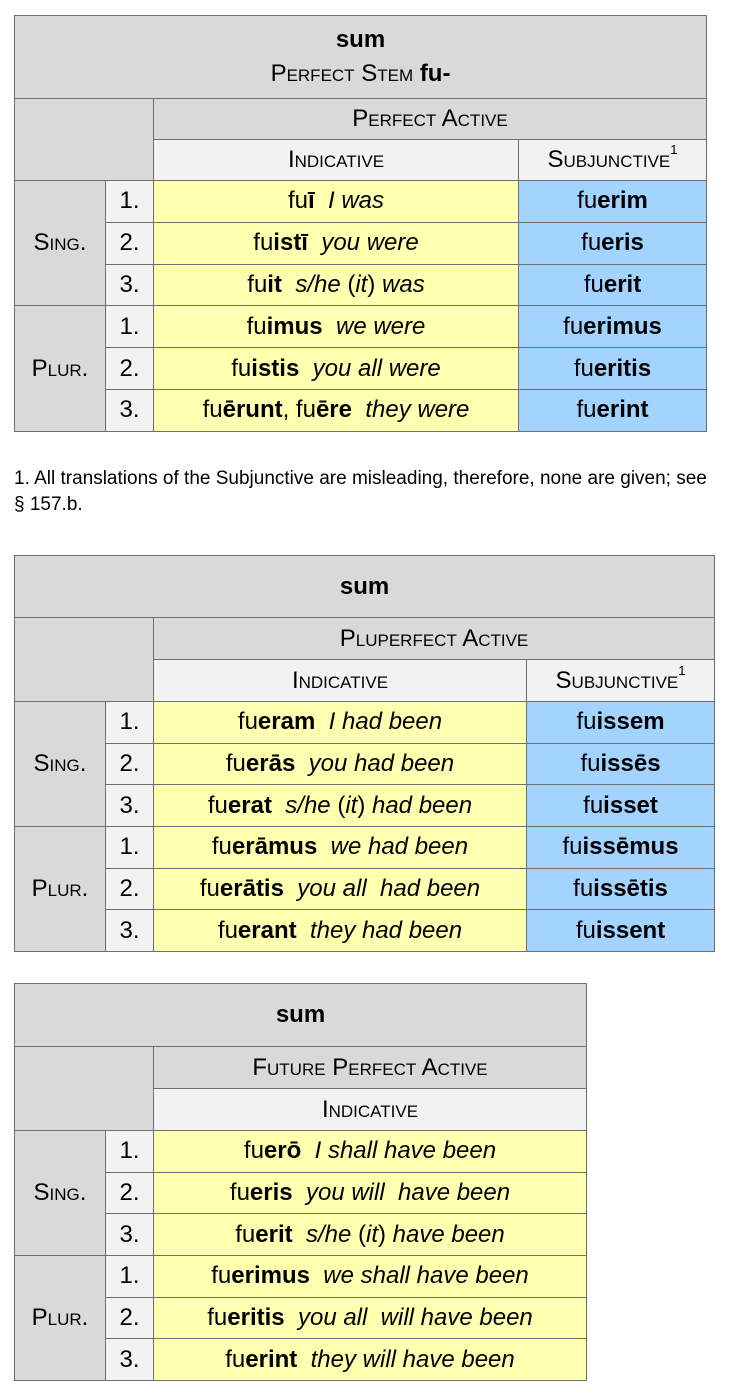 The width and height of the screenshot is (729, 1397). I want to click on table-row: 3. fuerint they will have been, so click(301, 1360).